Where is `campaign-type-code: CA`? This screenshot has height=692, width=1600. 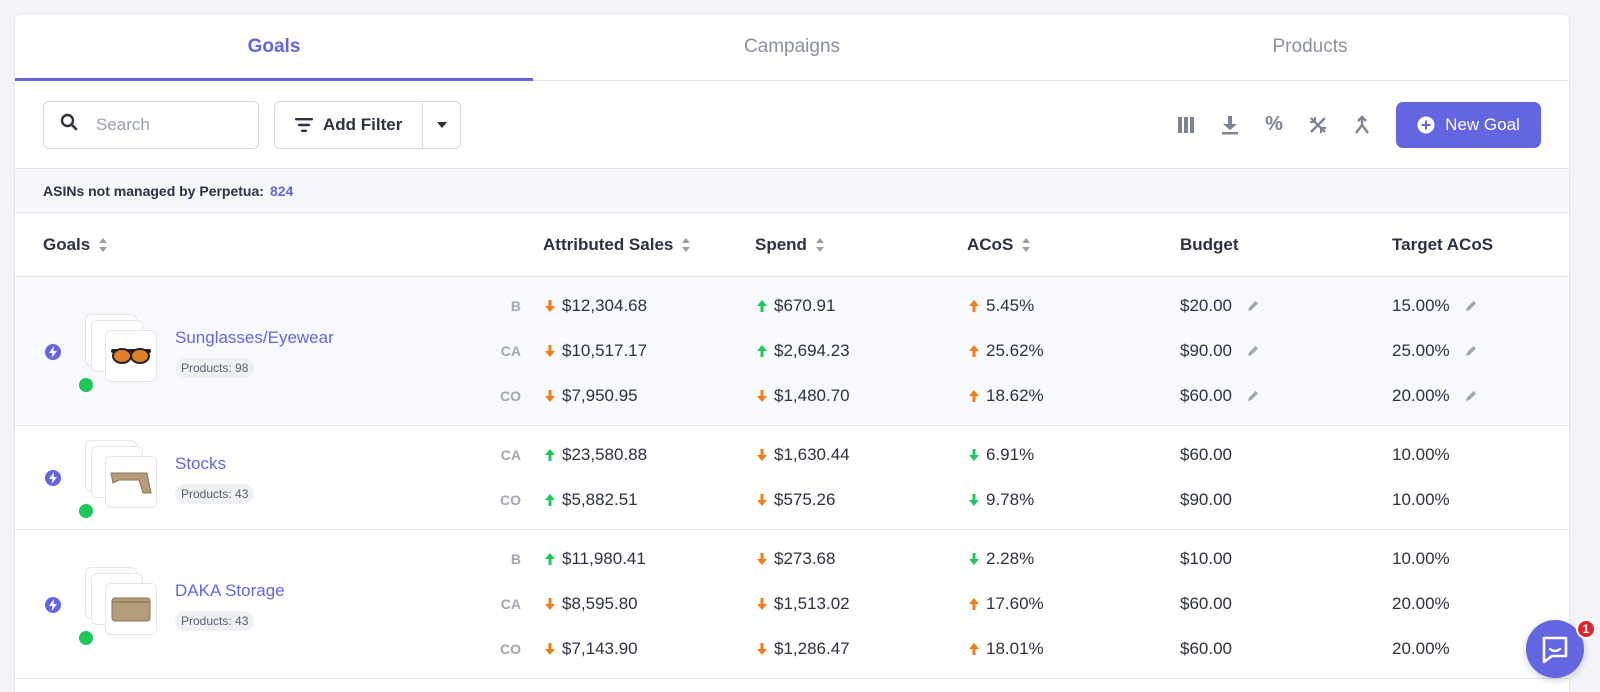
campaign-type-code: CA is located at coordinates (510, 350).